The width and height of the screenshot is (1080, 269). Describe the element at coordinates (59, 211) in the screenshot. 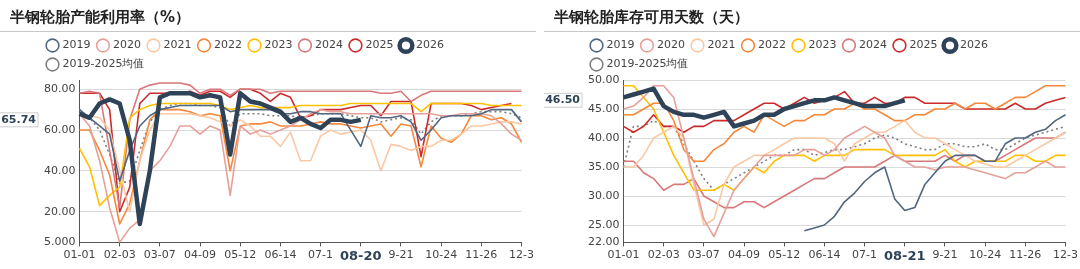

I see `y-tick-label: 20.00` at that location.